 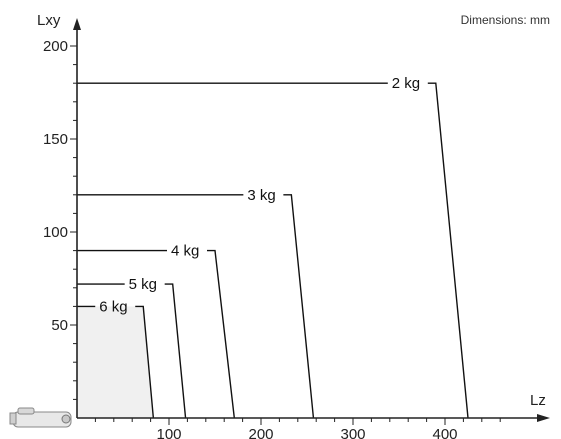 What do you see at coordinates (49, 20) in the screenshot?
I see `y-axis-title: Lxy` at bounding box center [49, 20].